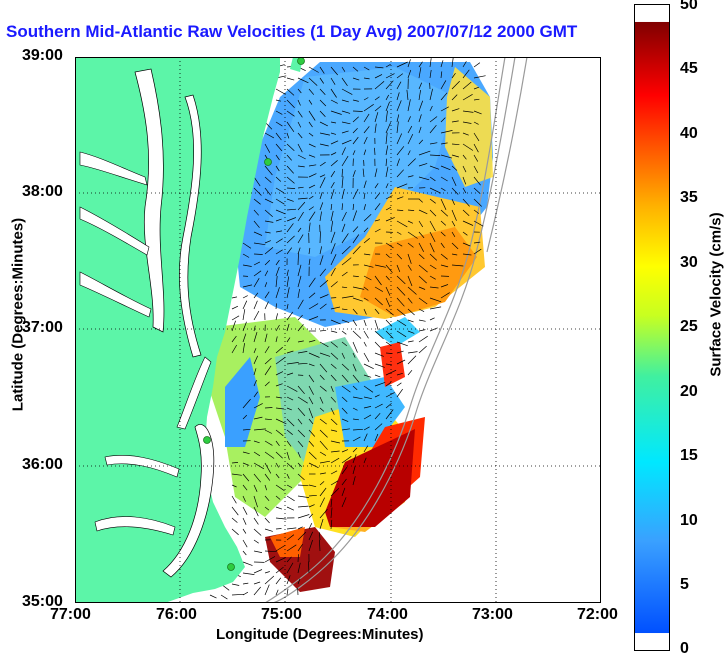 The image size is (724, 659). Describe the element at coordinates (268, 162) in the screenshot. I see `station-marker` at that location.